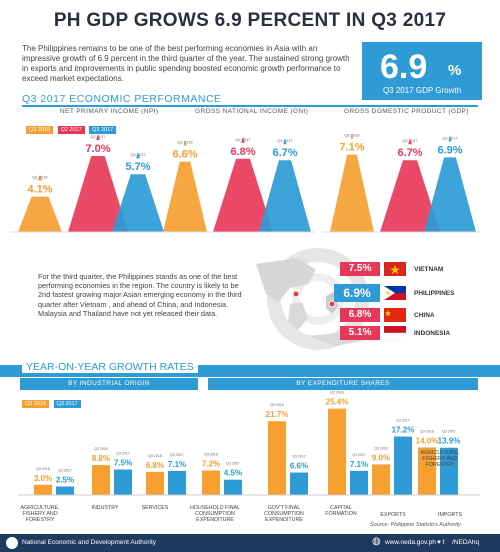 The image size is (500, 552). Describe the element at coordinates (450, 515) in the screenshot. I see `category-label: IMPORTS` at that location.